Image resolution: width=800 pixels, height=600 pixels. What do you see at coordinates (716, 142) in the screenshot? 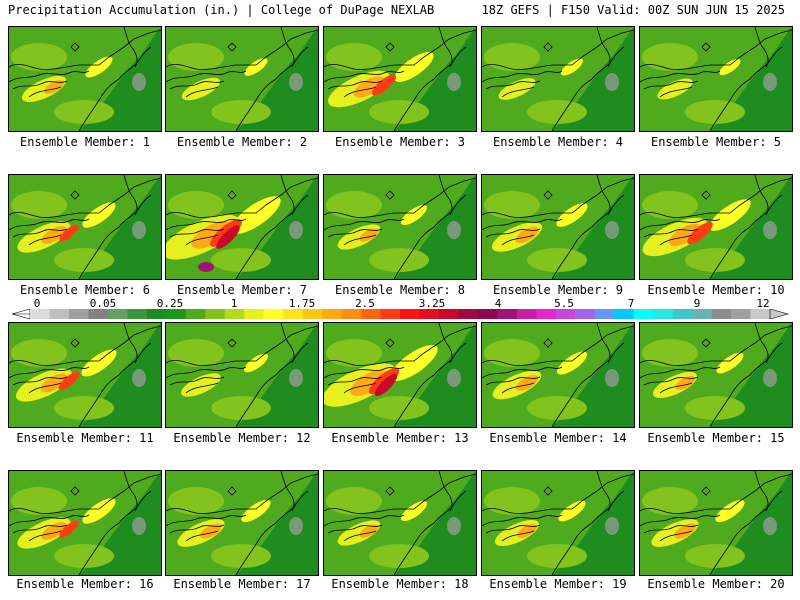
I see `ensemble-member-label: Ensemble Member: 5` at bounding box center [716, 142].